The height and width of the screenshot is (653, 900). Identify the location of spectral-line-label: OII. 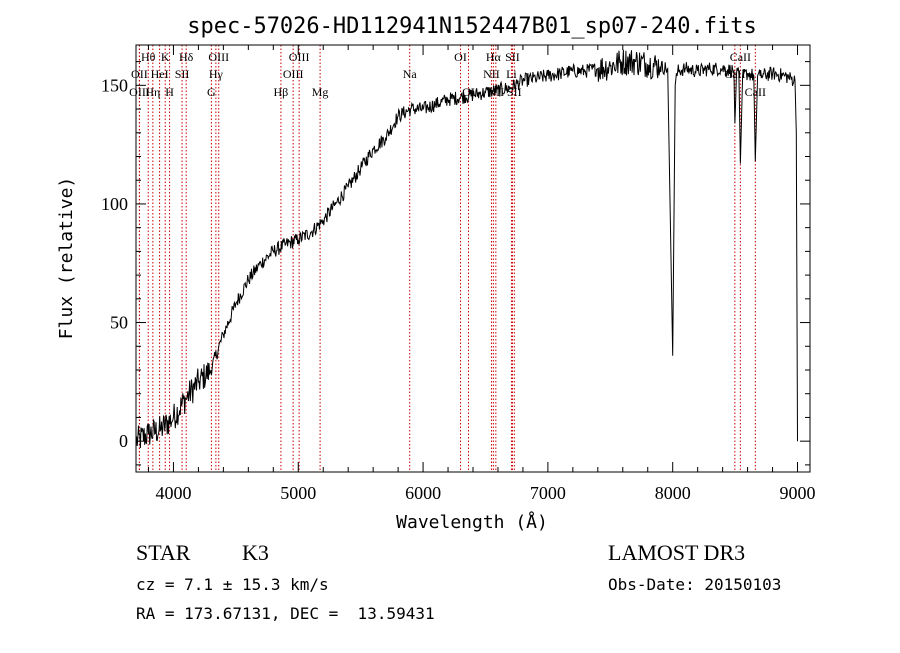
(139, 74).